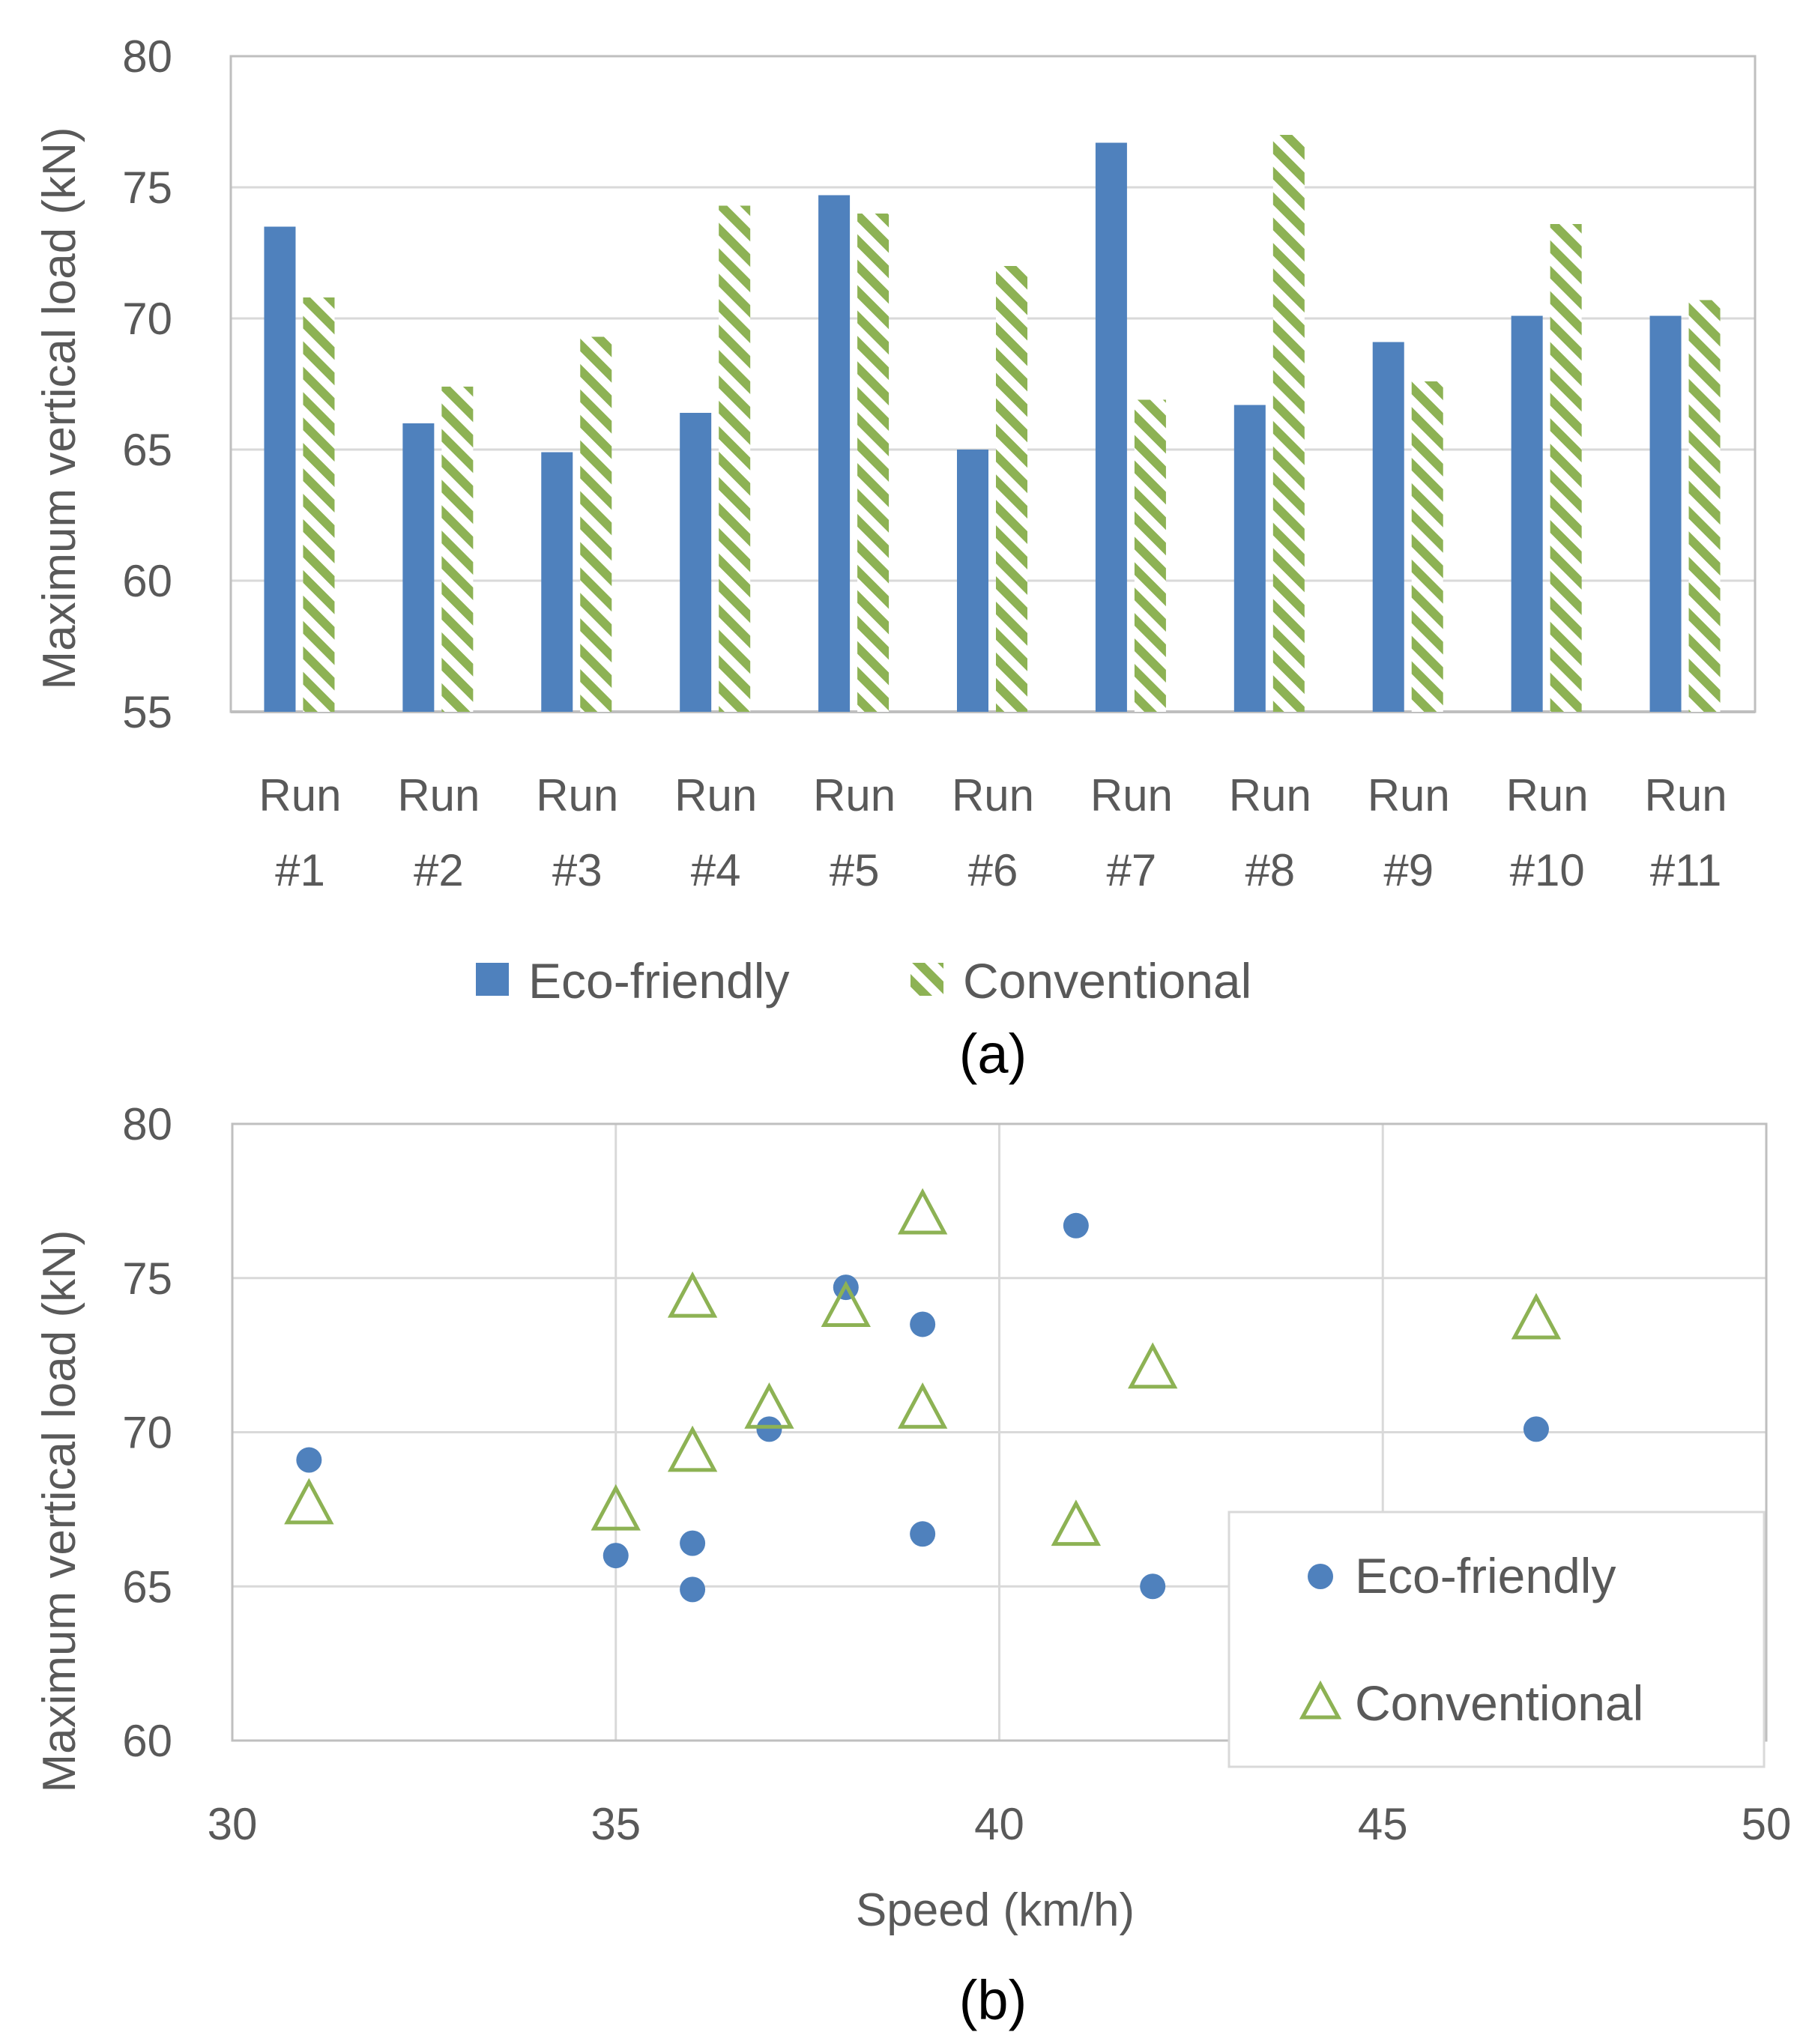 The width and height of the screenshot is (1815, 2044). I want to click on y-tick-55: 55, so click(147, 712).